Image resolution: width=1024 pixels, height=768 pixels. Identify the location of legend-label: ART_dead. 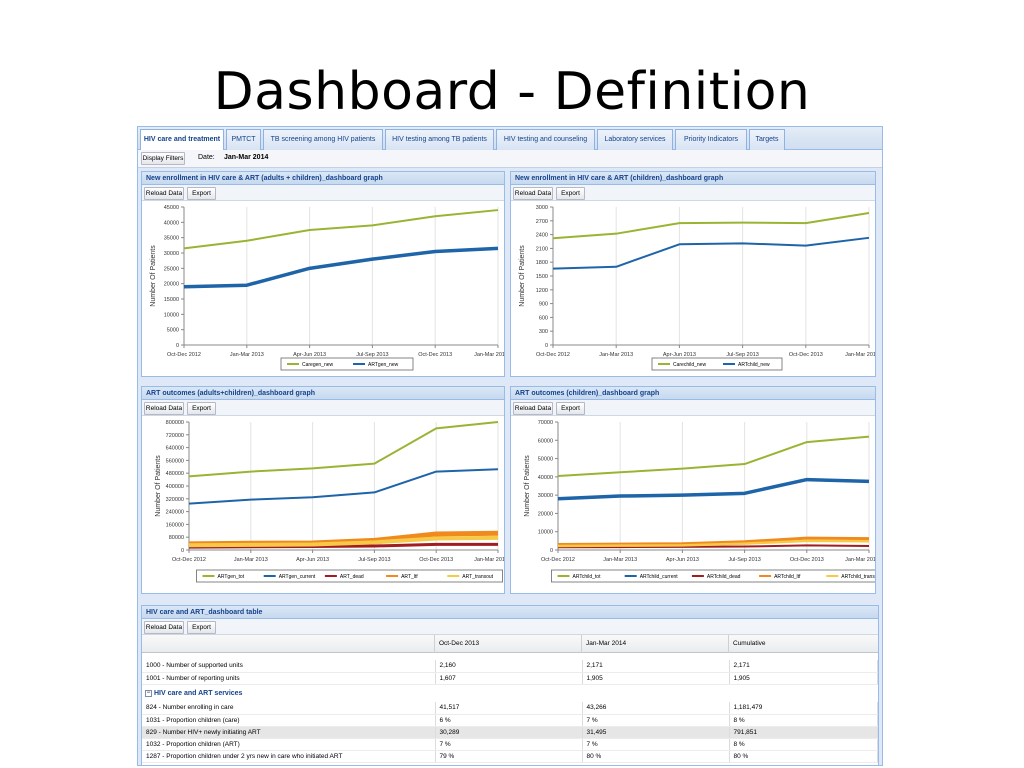
(352, 577).